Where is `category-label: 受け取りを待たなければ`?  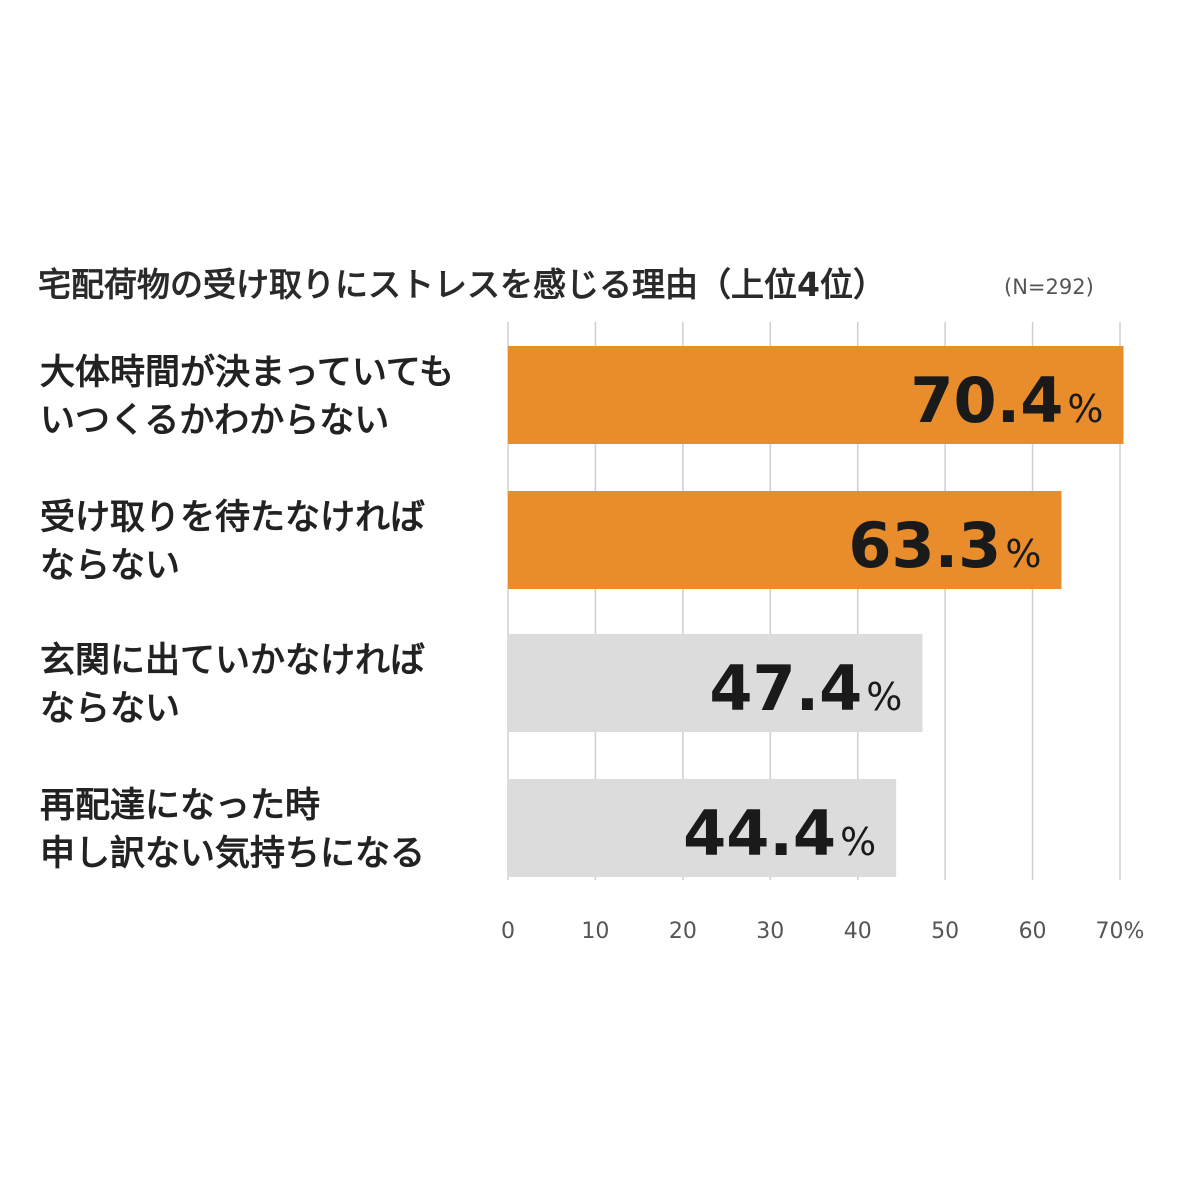
category-label: 受け取りを待たなければ is located at coordinates (232, 518).